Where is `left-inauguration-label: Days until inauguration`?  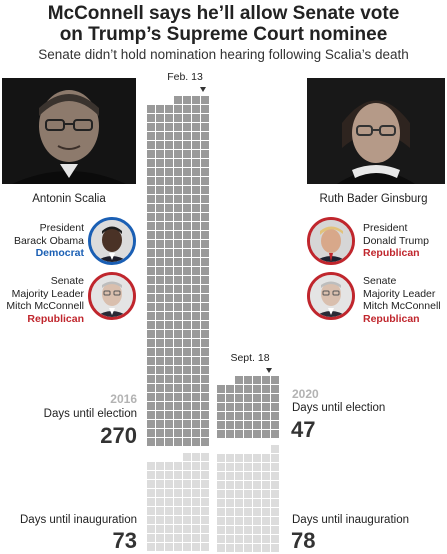 left-inauguration-label: Days until inauguration is located at coordinates (78, 520).